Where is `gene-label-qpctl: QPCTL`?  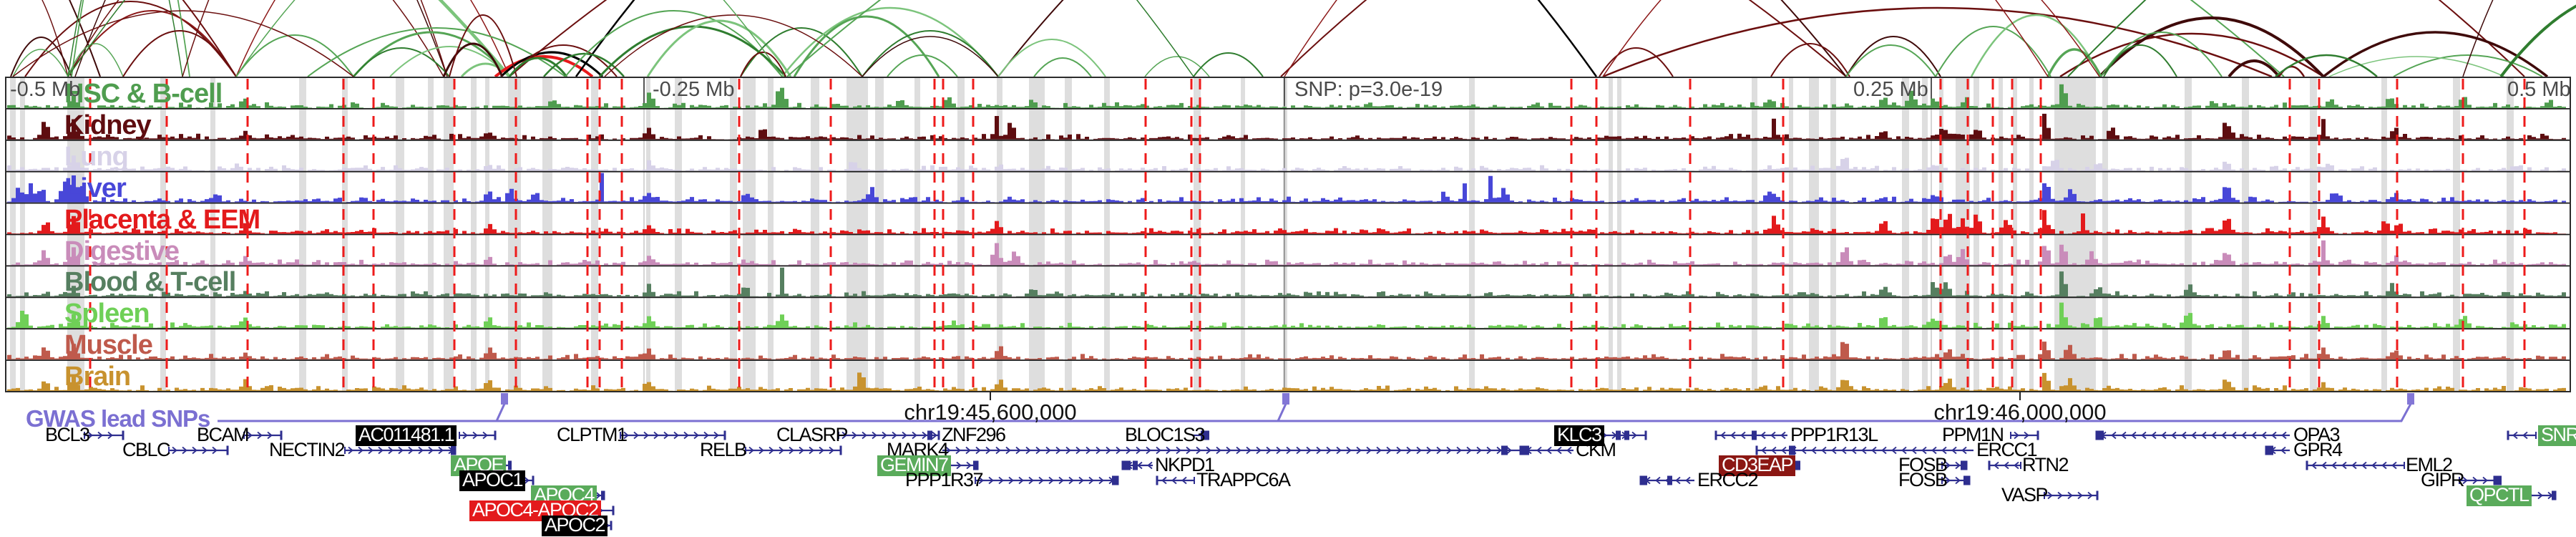
gene-label-qpctl: QPCTL is located at coordinates (2499, 495).